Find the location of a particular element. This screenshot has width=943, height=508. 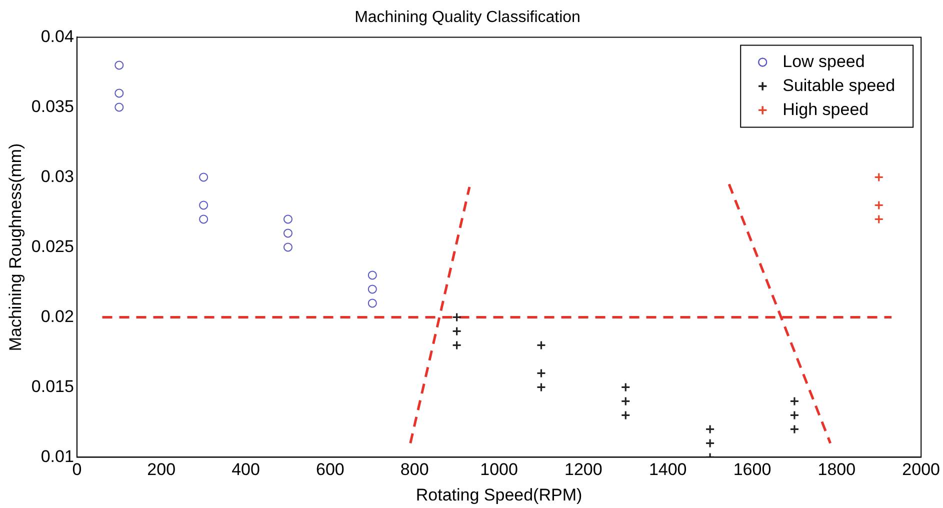

y-axis-title: Machining Roughness(mm) is located at coordinates (15, 247).